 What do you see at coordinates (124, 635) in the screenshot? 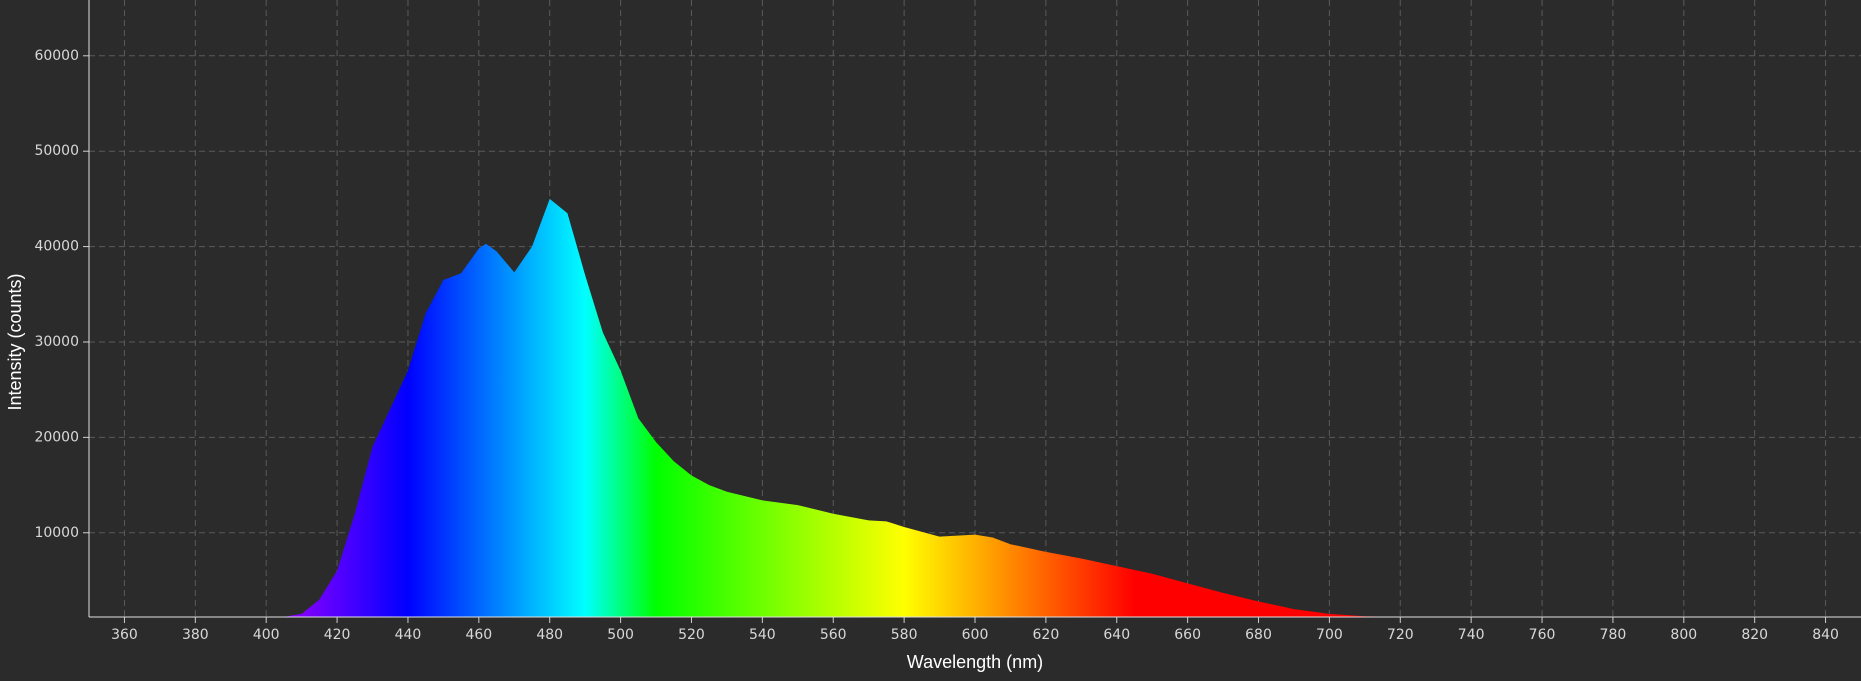
I see `x-tick-label: 360` at bounding box center [124, 635].